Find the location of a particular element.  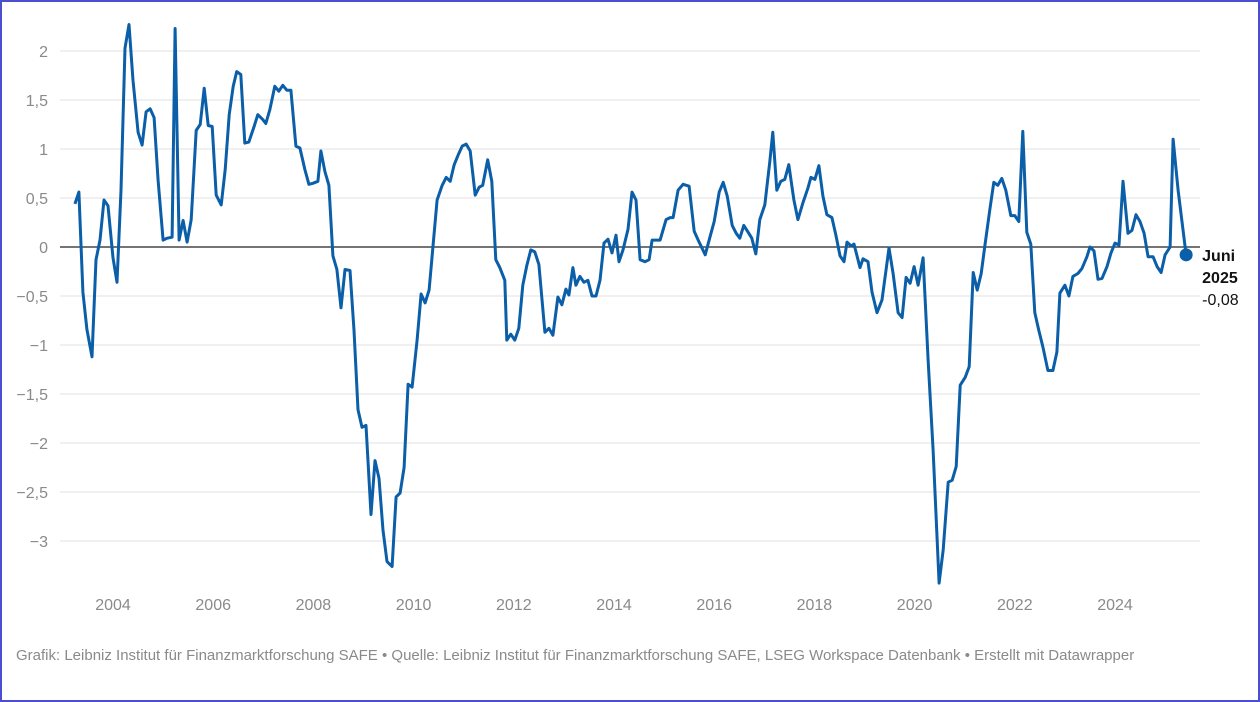

y-axis-ticks: 2 1,5 1 0,5 0 −0,5 −1 −1,5 −2 −2,5 −3 is located at coordinates (32, 297).